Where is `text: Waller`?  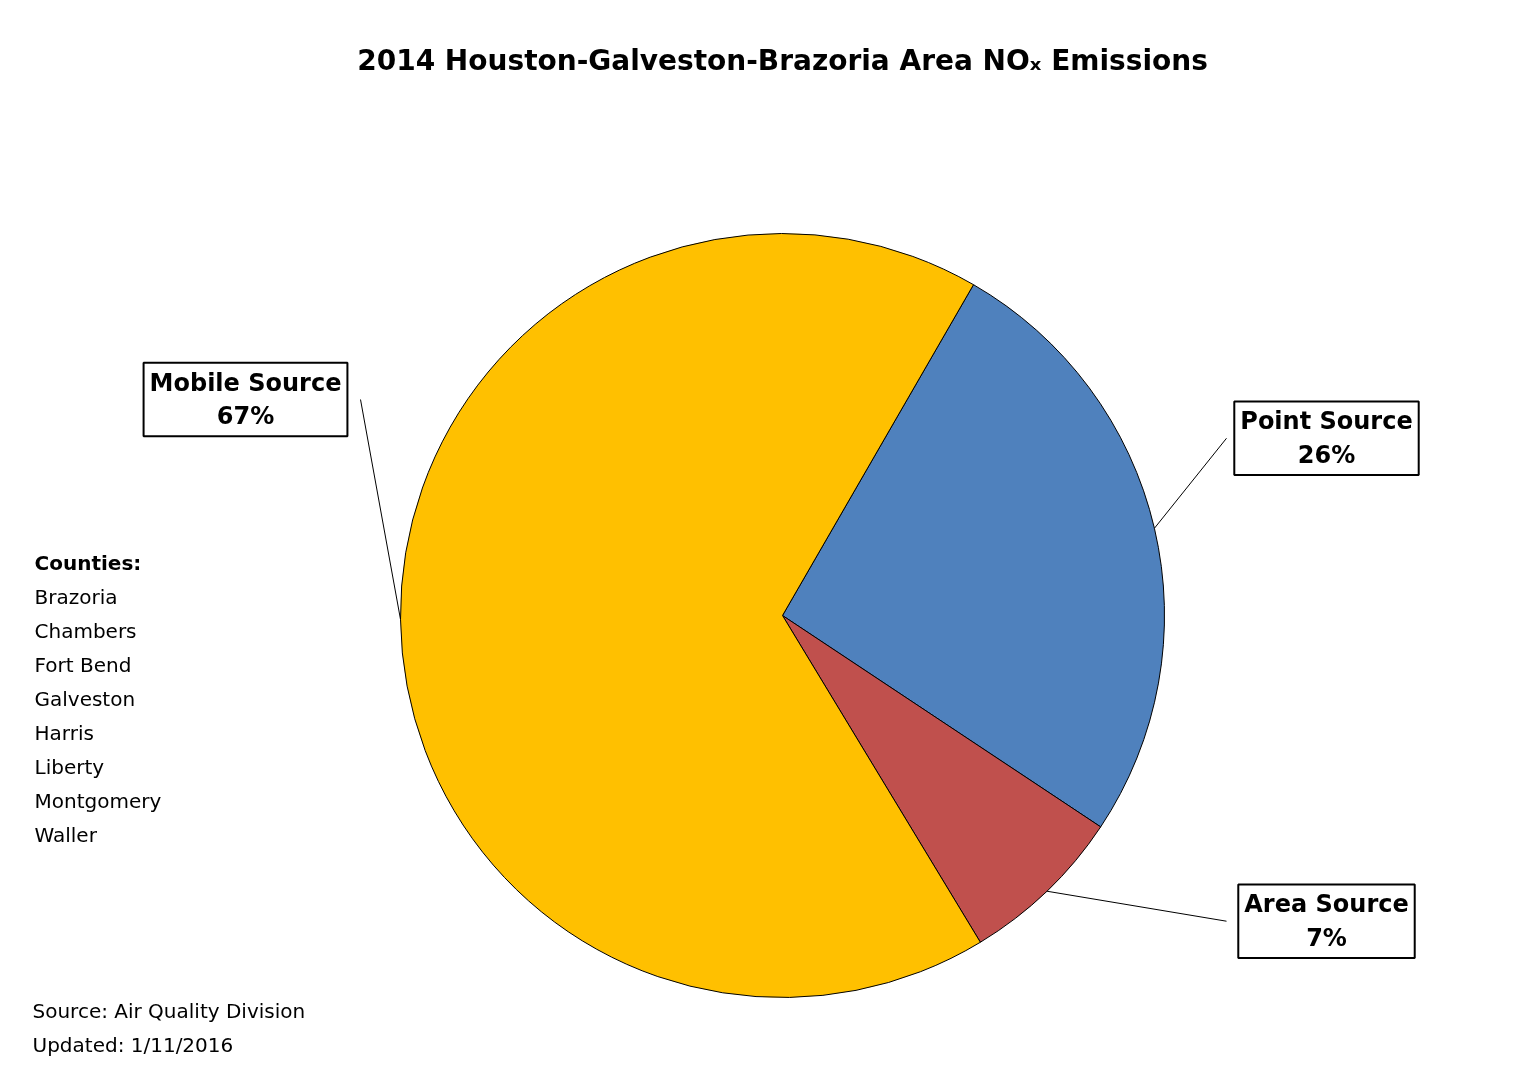
text: Waller is located at coordinates (66, 834).